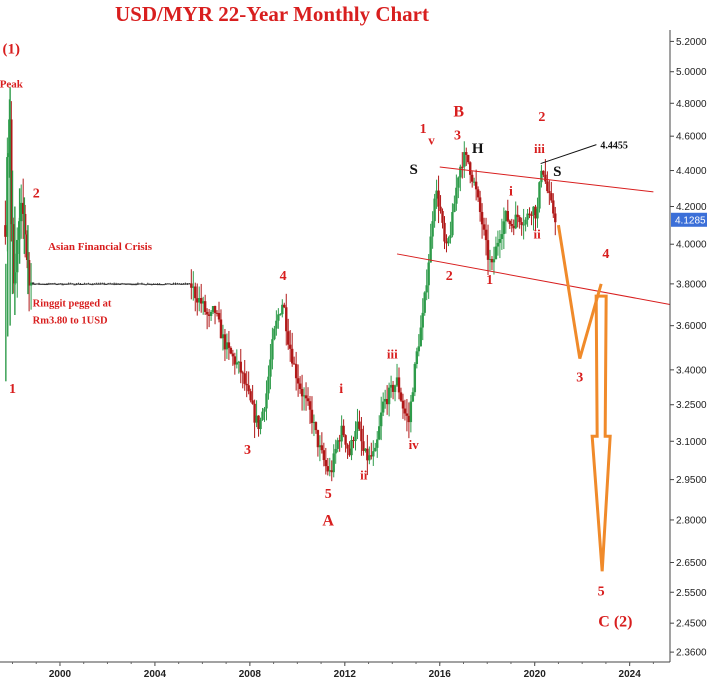 The width and height of the screenshot is (707, 683). Describe the element at coordinates (458, 111) in the screenshot. I see `wave-label: B` at that location.